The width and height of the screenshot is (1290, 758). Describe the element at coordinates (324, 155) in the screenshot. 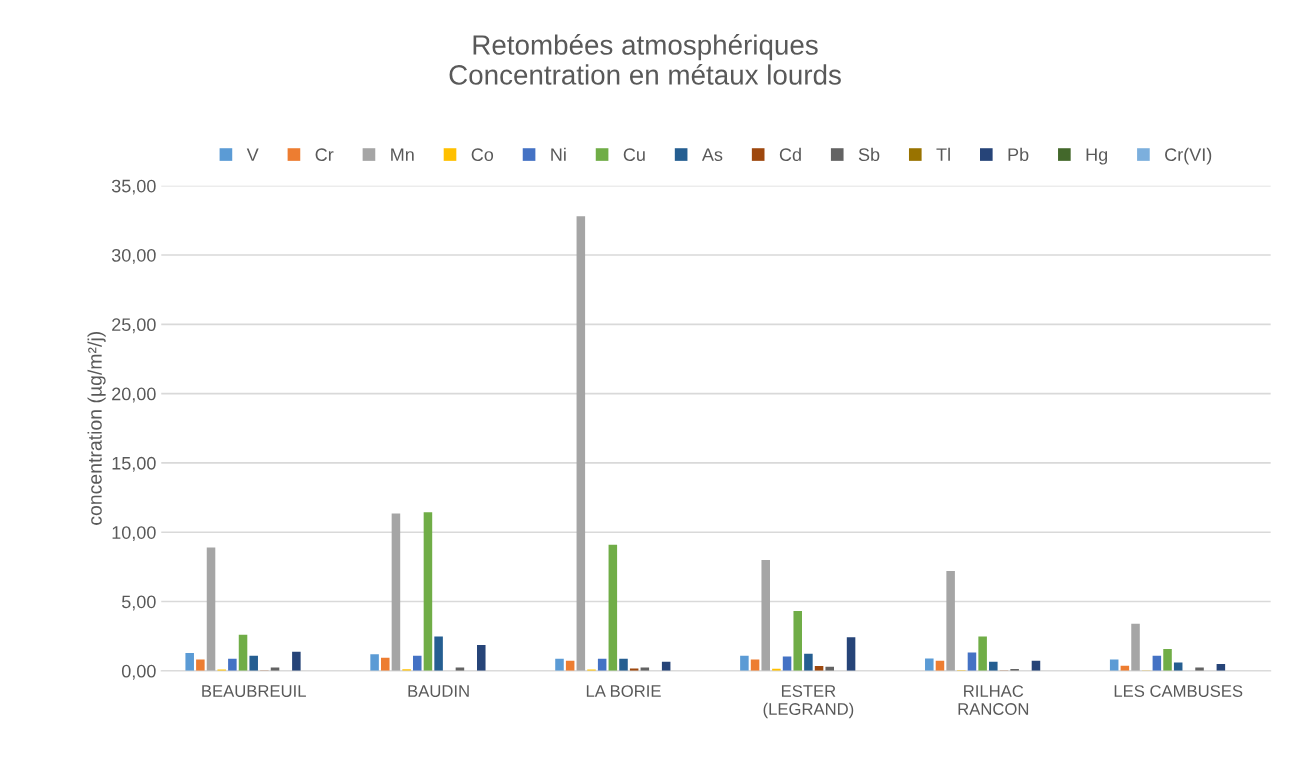

I see `legend-label: Cr` at that location.